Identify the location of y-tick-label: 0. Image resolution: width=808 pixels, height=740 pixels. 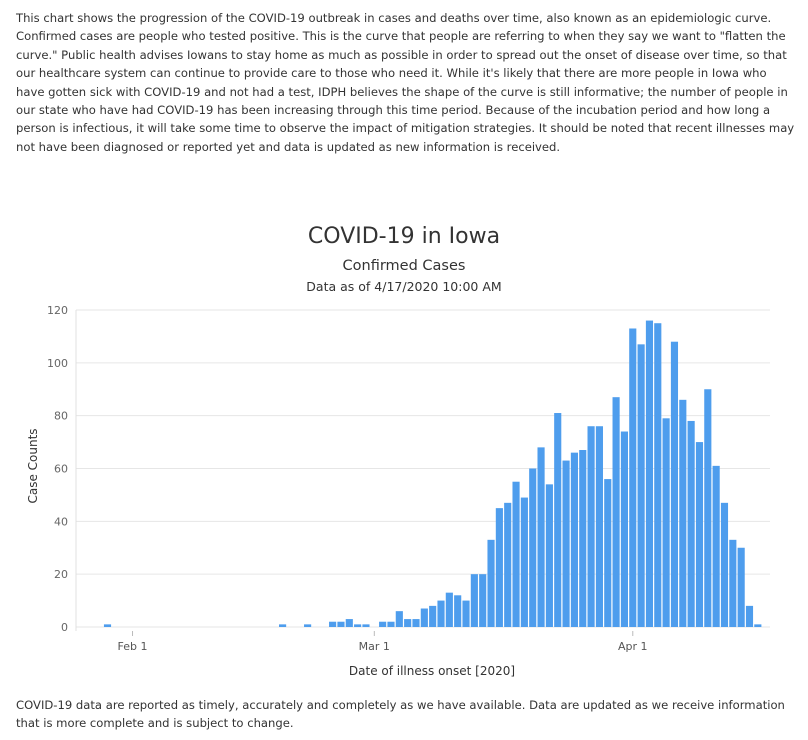
(64, 627).